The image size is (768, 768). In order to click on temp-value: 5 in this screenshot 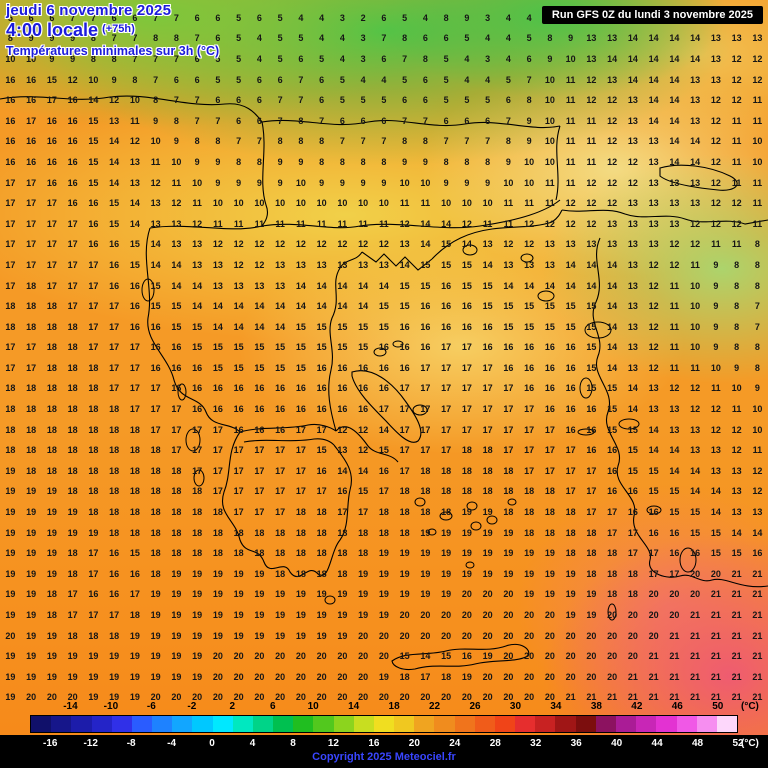, I will do `click(342, 79)`.